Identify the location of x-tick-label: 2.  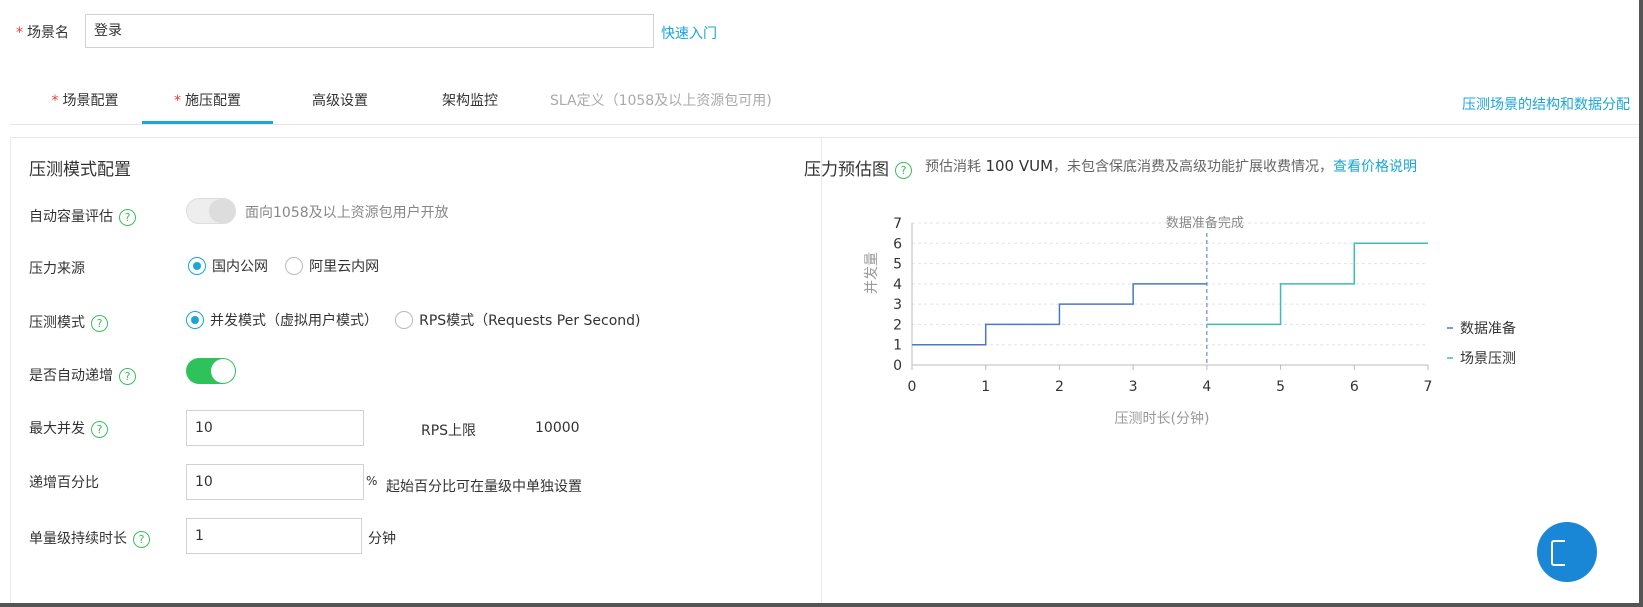
(1059, 387).